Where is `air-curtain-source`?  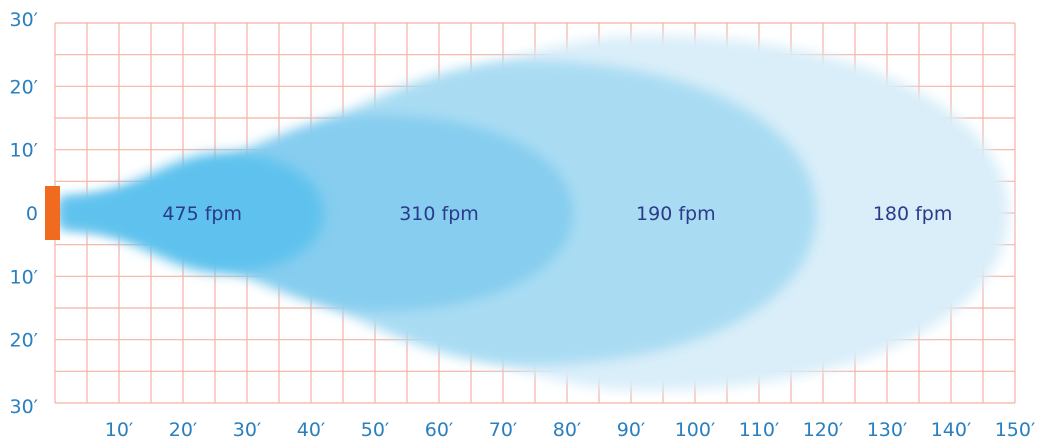 air-curtain-source is located at coordinates (52, 213).